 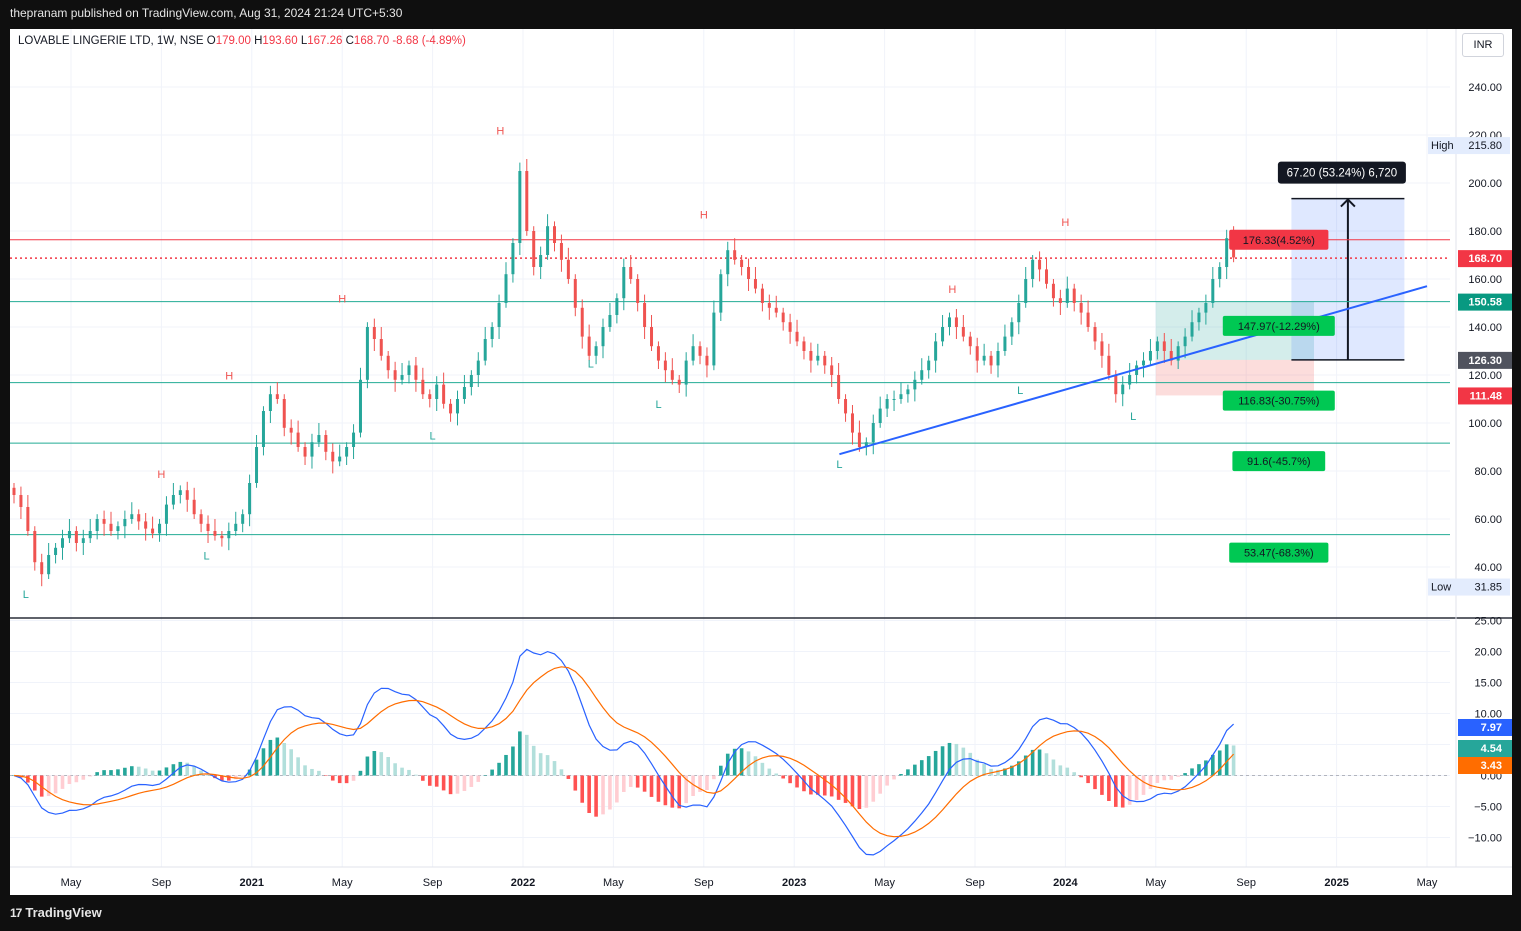 What do you see at coordinates (1279, 554) in the screenshot?
I see `level-badge-text: 53.47(-68.3%)` at bounding box center [1279, 554].